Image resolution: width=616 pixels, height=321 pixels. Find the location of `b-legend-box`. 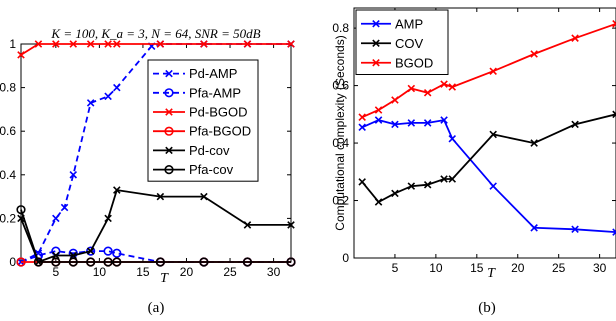

b-legend-box is located at coordinates (402, 42).